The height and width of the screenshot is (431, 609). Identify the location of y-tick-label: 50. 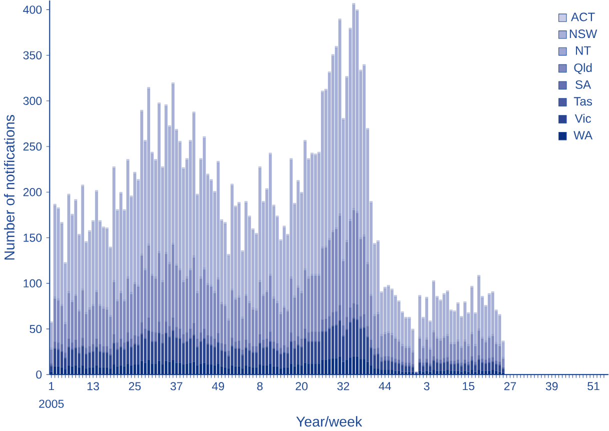
(36, 329).